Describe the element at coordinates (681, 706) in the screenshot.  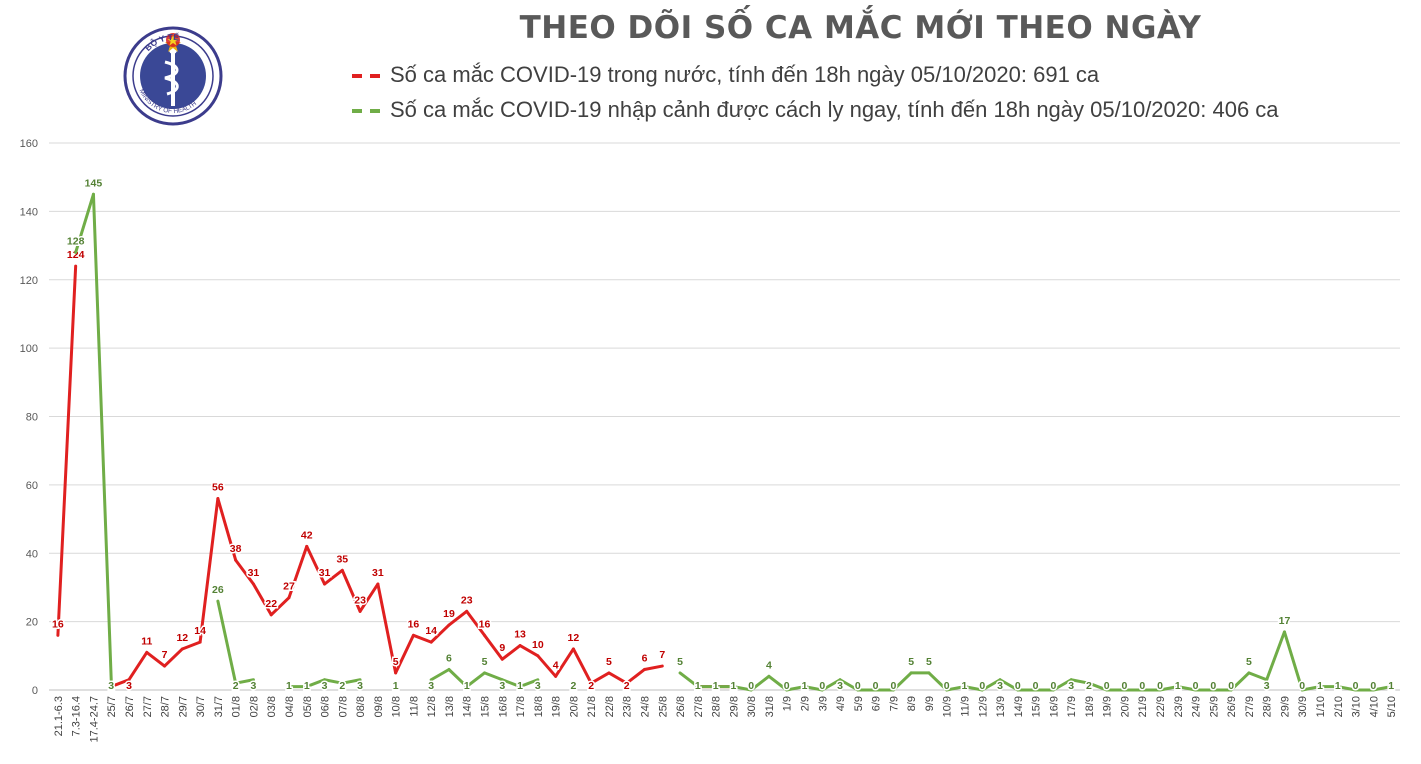
I see `x-tick-label: 26/8` at that location.